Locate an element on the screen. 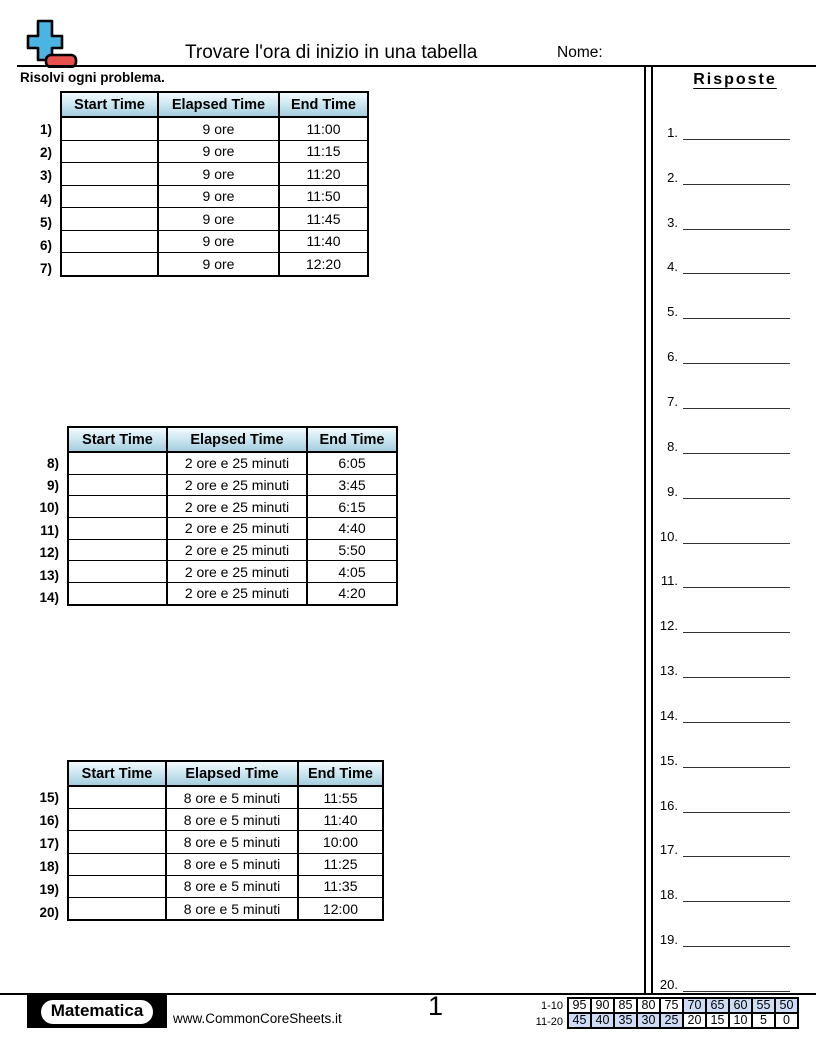 The width and height of the screenshot is (816, 1056). answer-item: 2. is located at coordinates (723, 176).